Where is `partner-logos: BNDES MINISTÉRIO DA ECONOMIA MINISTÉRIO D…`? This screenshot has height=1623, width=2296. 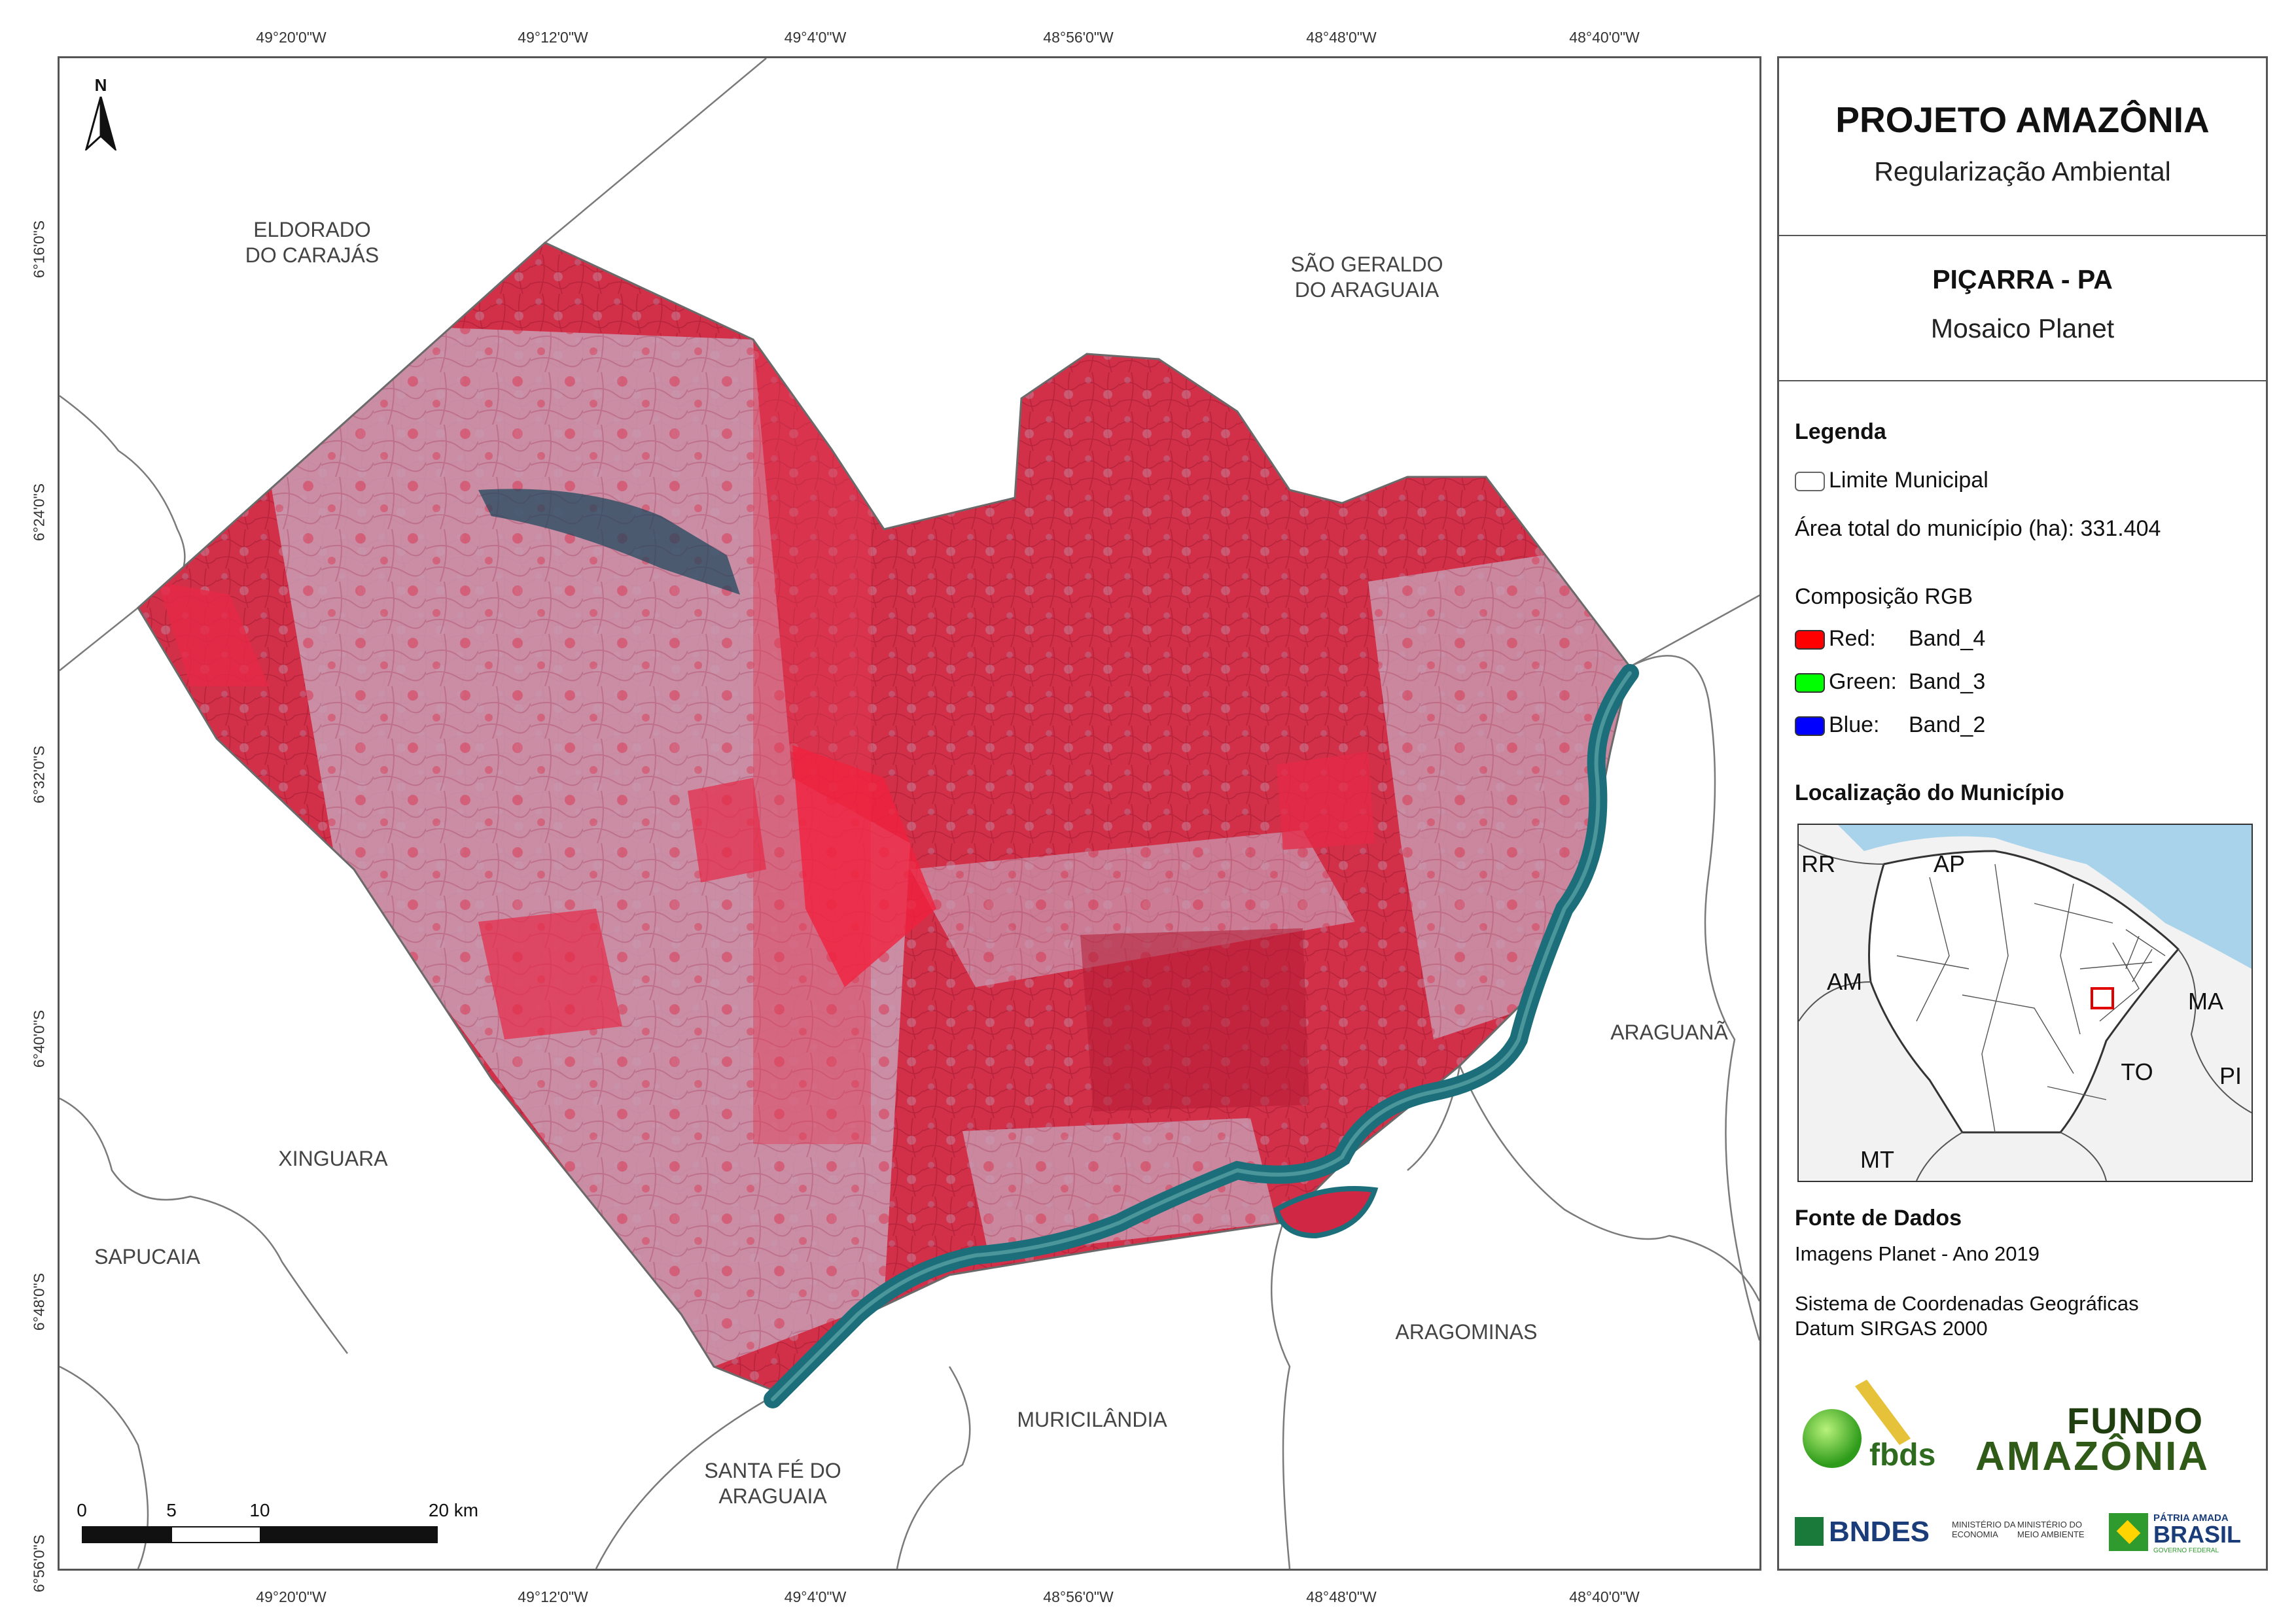 partner-logos: BNDES MINISTÉRIO DA ECONOMIA MINISTÉRIO D… is located at coordinates (2034, 1536).